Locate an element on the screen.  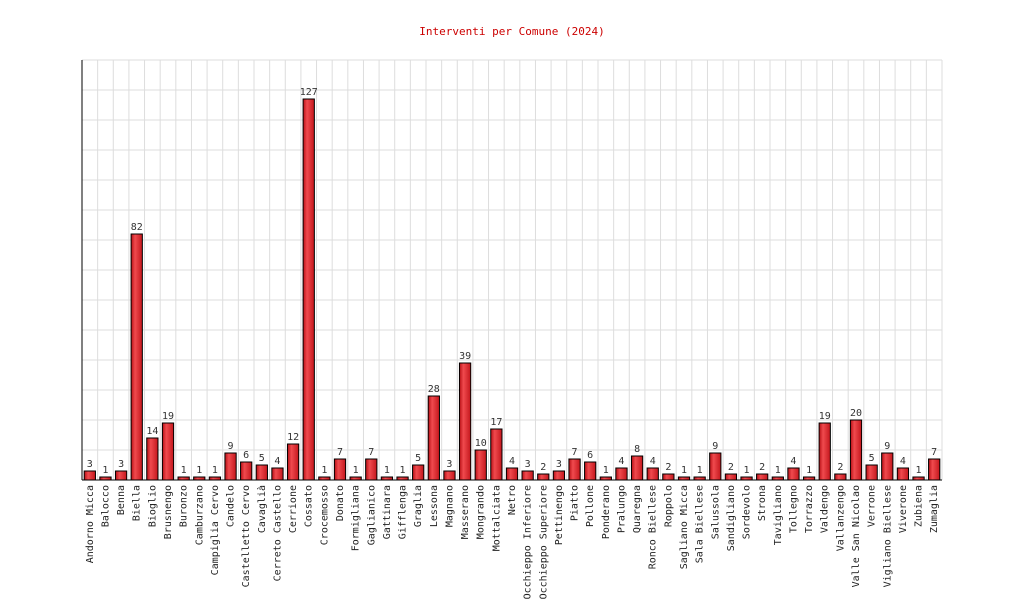
x-tick-label: Piatto is located at coordinates (575, 503).